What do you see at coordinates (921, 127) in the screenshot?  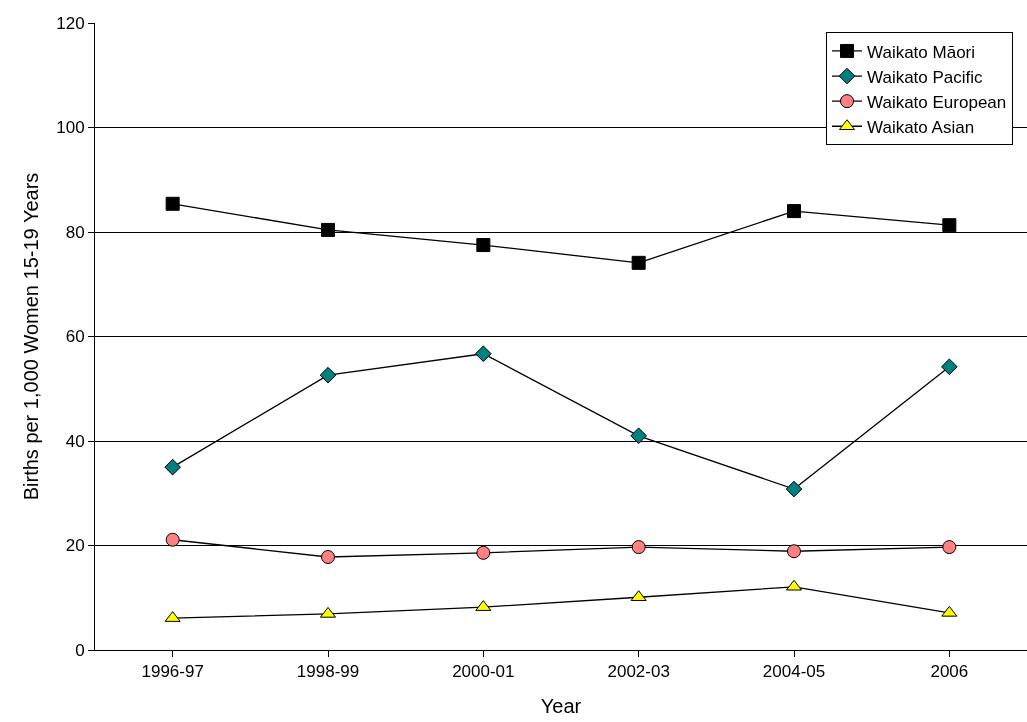 I see `legend-label: Waikato Asian` at bounding box center [921, 127].